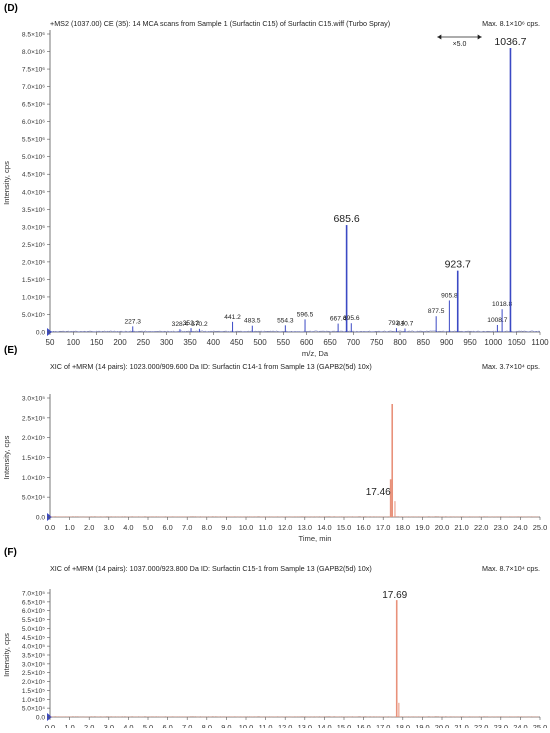  What do you see at coordinates (132, 321) in the screenshot?
I see `peak-label: 227.3` at bounding box center [132, 321].